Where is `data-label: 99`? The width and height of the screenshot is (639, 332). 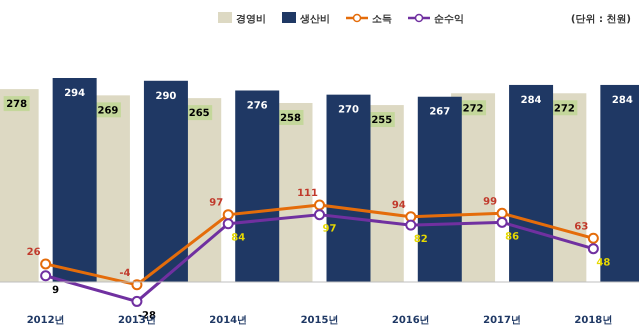
data-label: 99 is located at coordinates (490, 202).